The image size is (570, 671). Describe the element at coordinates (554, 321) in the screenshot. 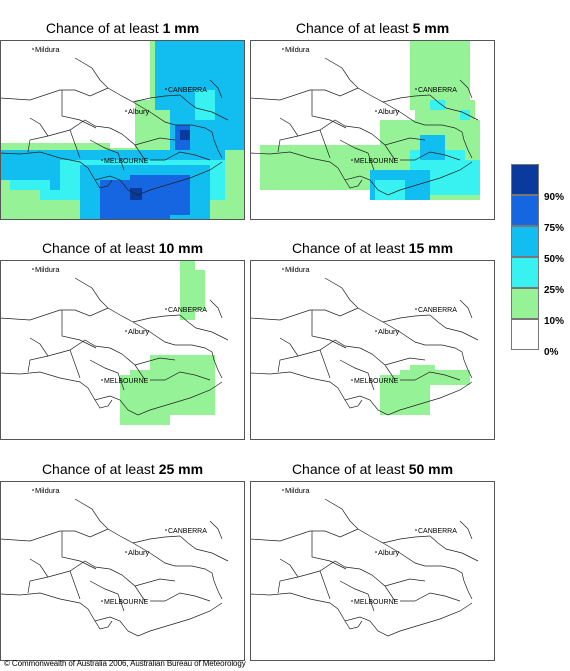

I see `legend-label-10: 10%` at that location.